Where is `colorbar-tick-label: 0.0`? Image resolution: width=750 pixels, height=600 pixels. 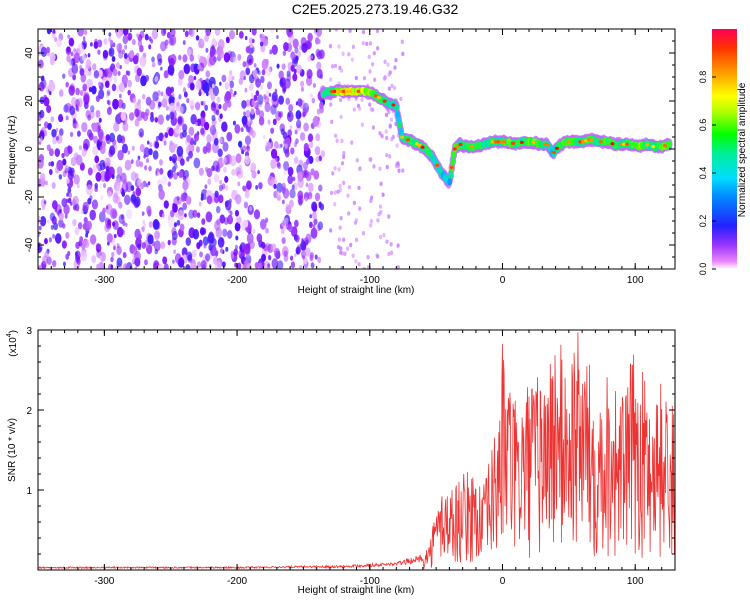 colorbar-tick-label: 0.0 is located at coordinates (703, 269).